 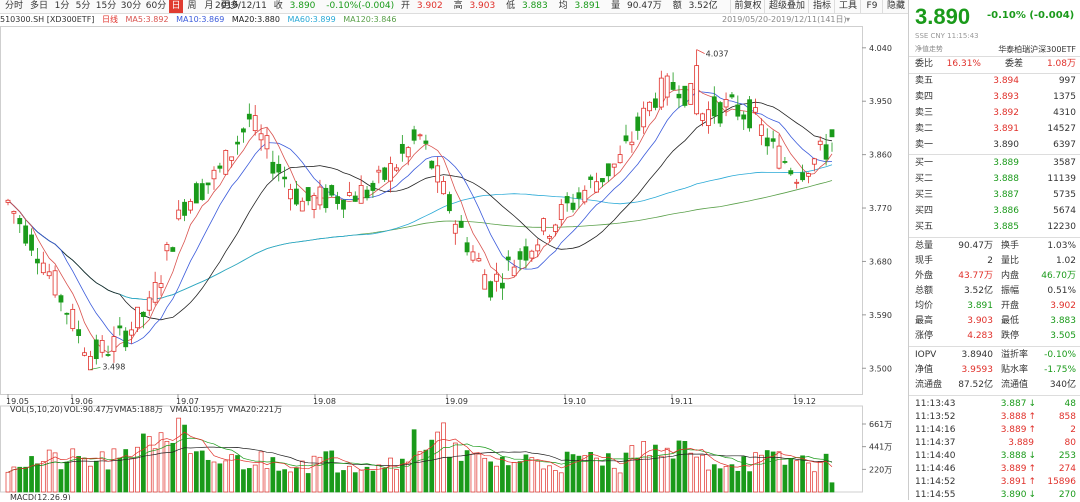 What do you see at coordinates (977, 370) in the screenshot?
I see `stat-value: 3.9593` at bounding box center [977, 370].